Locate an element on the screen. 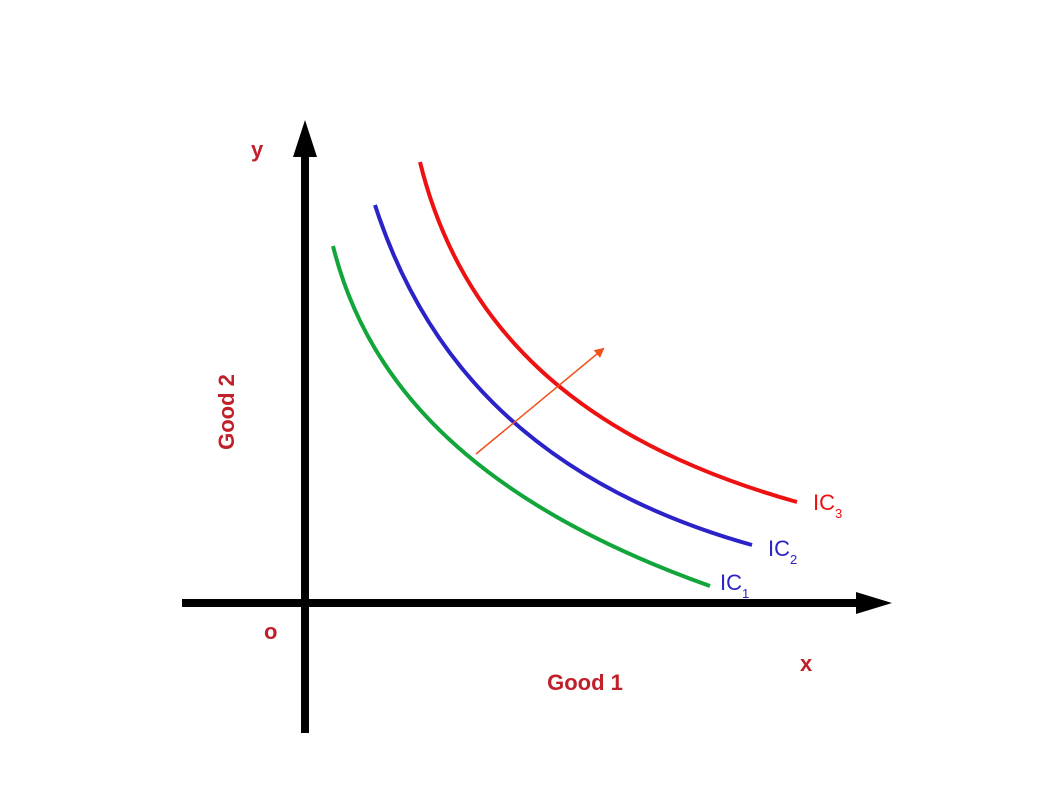  increasing-utility-arrow is located at coordinates (540, 401).